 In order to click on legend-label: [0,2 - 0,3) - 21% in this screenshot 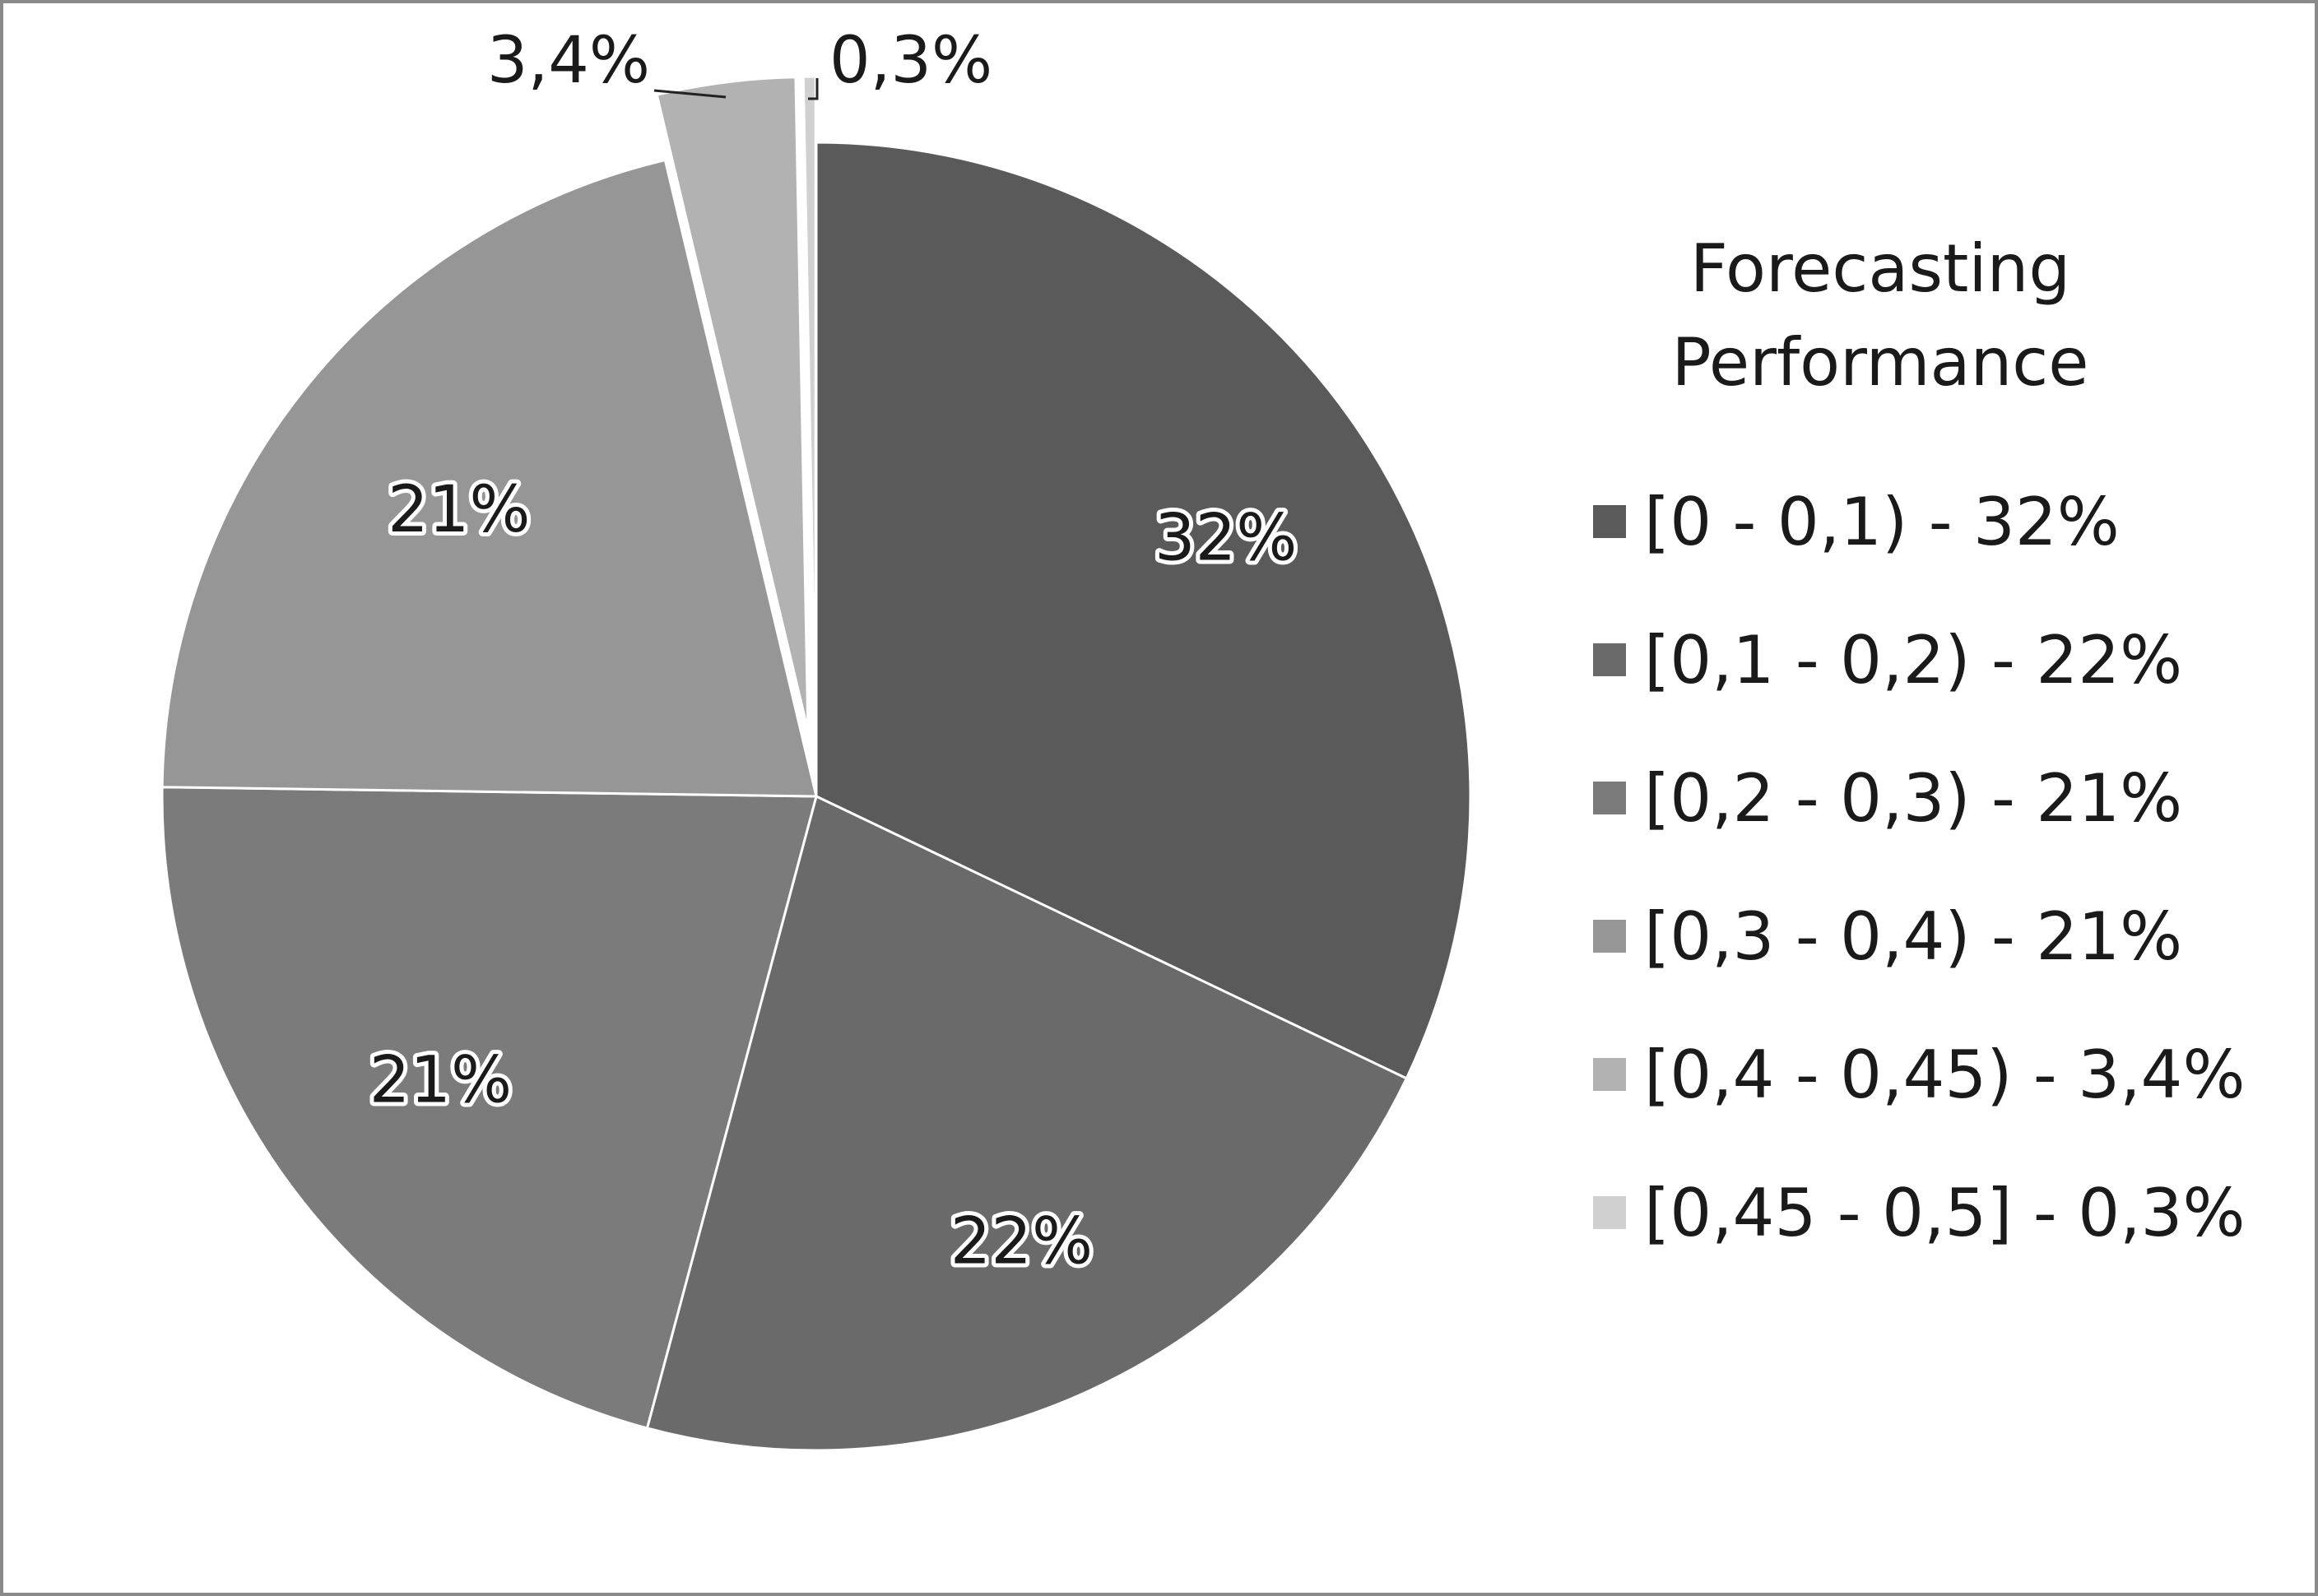, I will do `click(1913, 798)`.